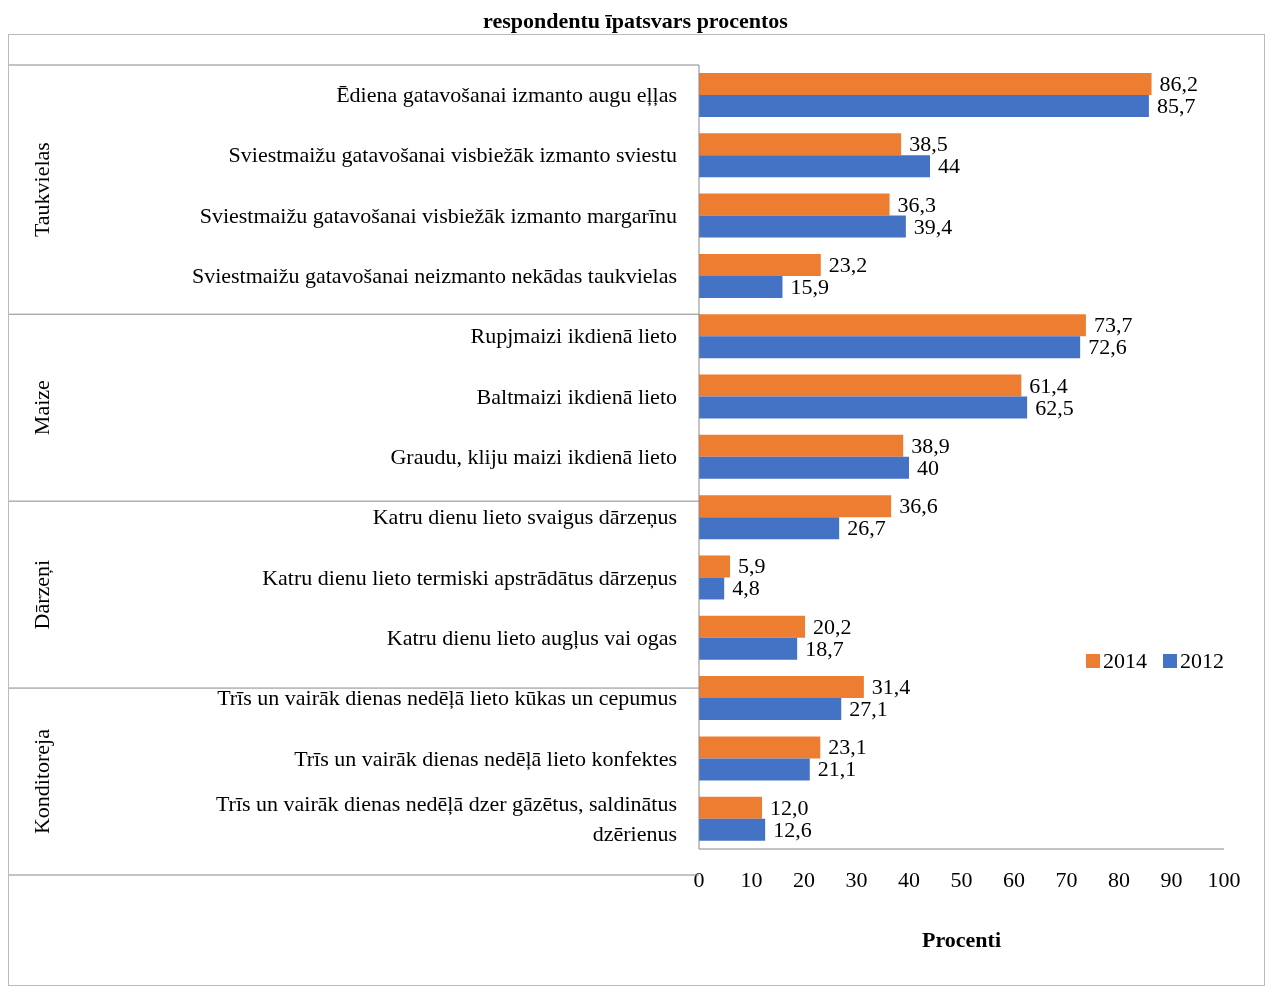 The image size is (1276, 1005). I want to click on x-tick-label: 50, so click(961, 879).